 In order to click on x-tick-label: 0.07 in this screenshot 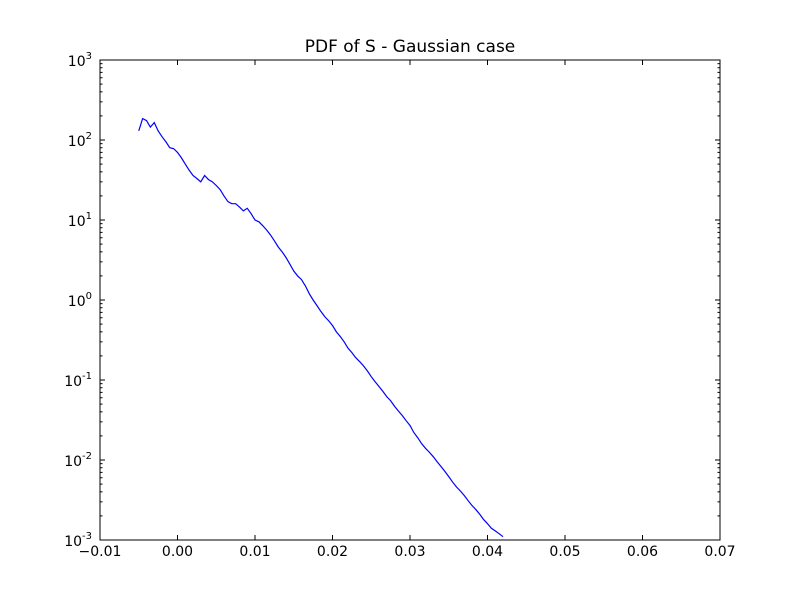, I will do `click(719, 552)`.